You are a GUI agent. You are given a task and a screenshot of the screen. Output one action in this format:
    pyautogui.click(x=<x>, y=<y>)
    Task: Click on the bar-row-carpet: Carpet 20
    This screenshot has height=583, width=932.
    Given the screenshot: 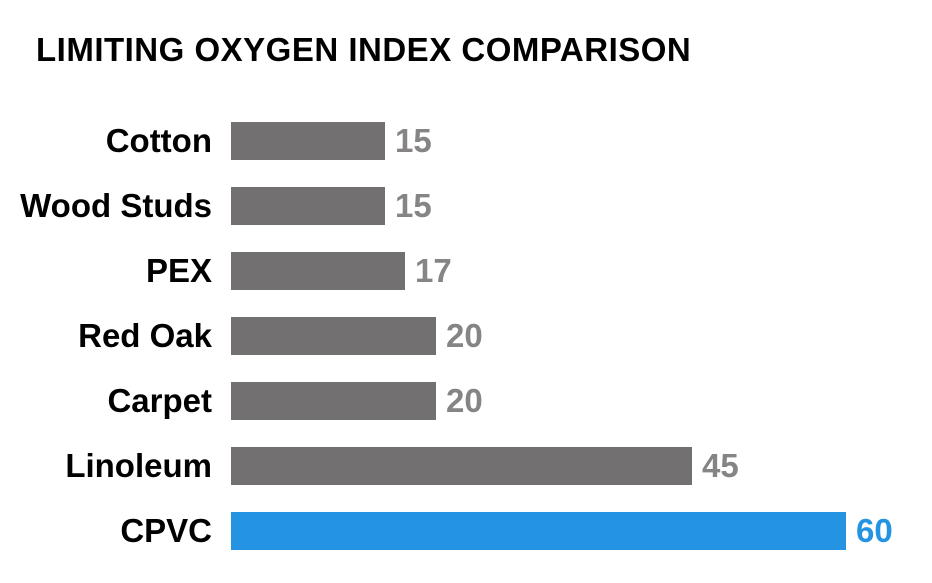 What is the action you would take?
    pyautogui.click(x=466, y=401)
    